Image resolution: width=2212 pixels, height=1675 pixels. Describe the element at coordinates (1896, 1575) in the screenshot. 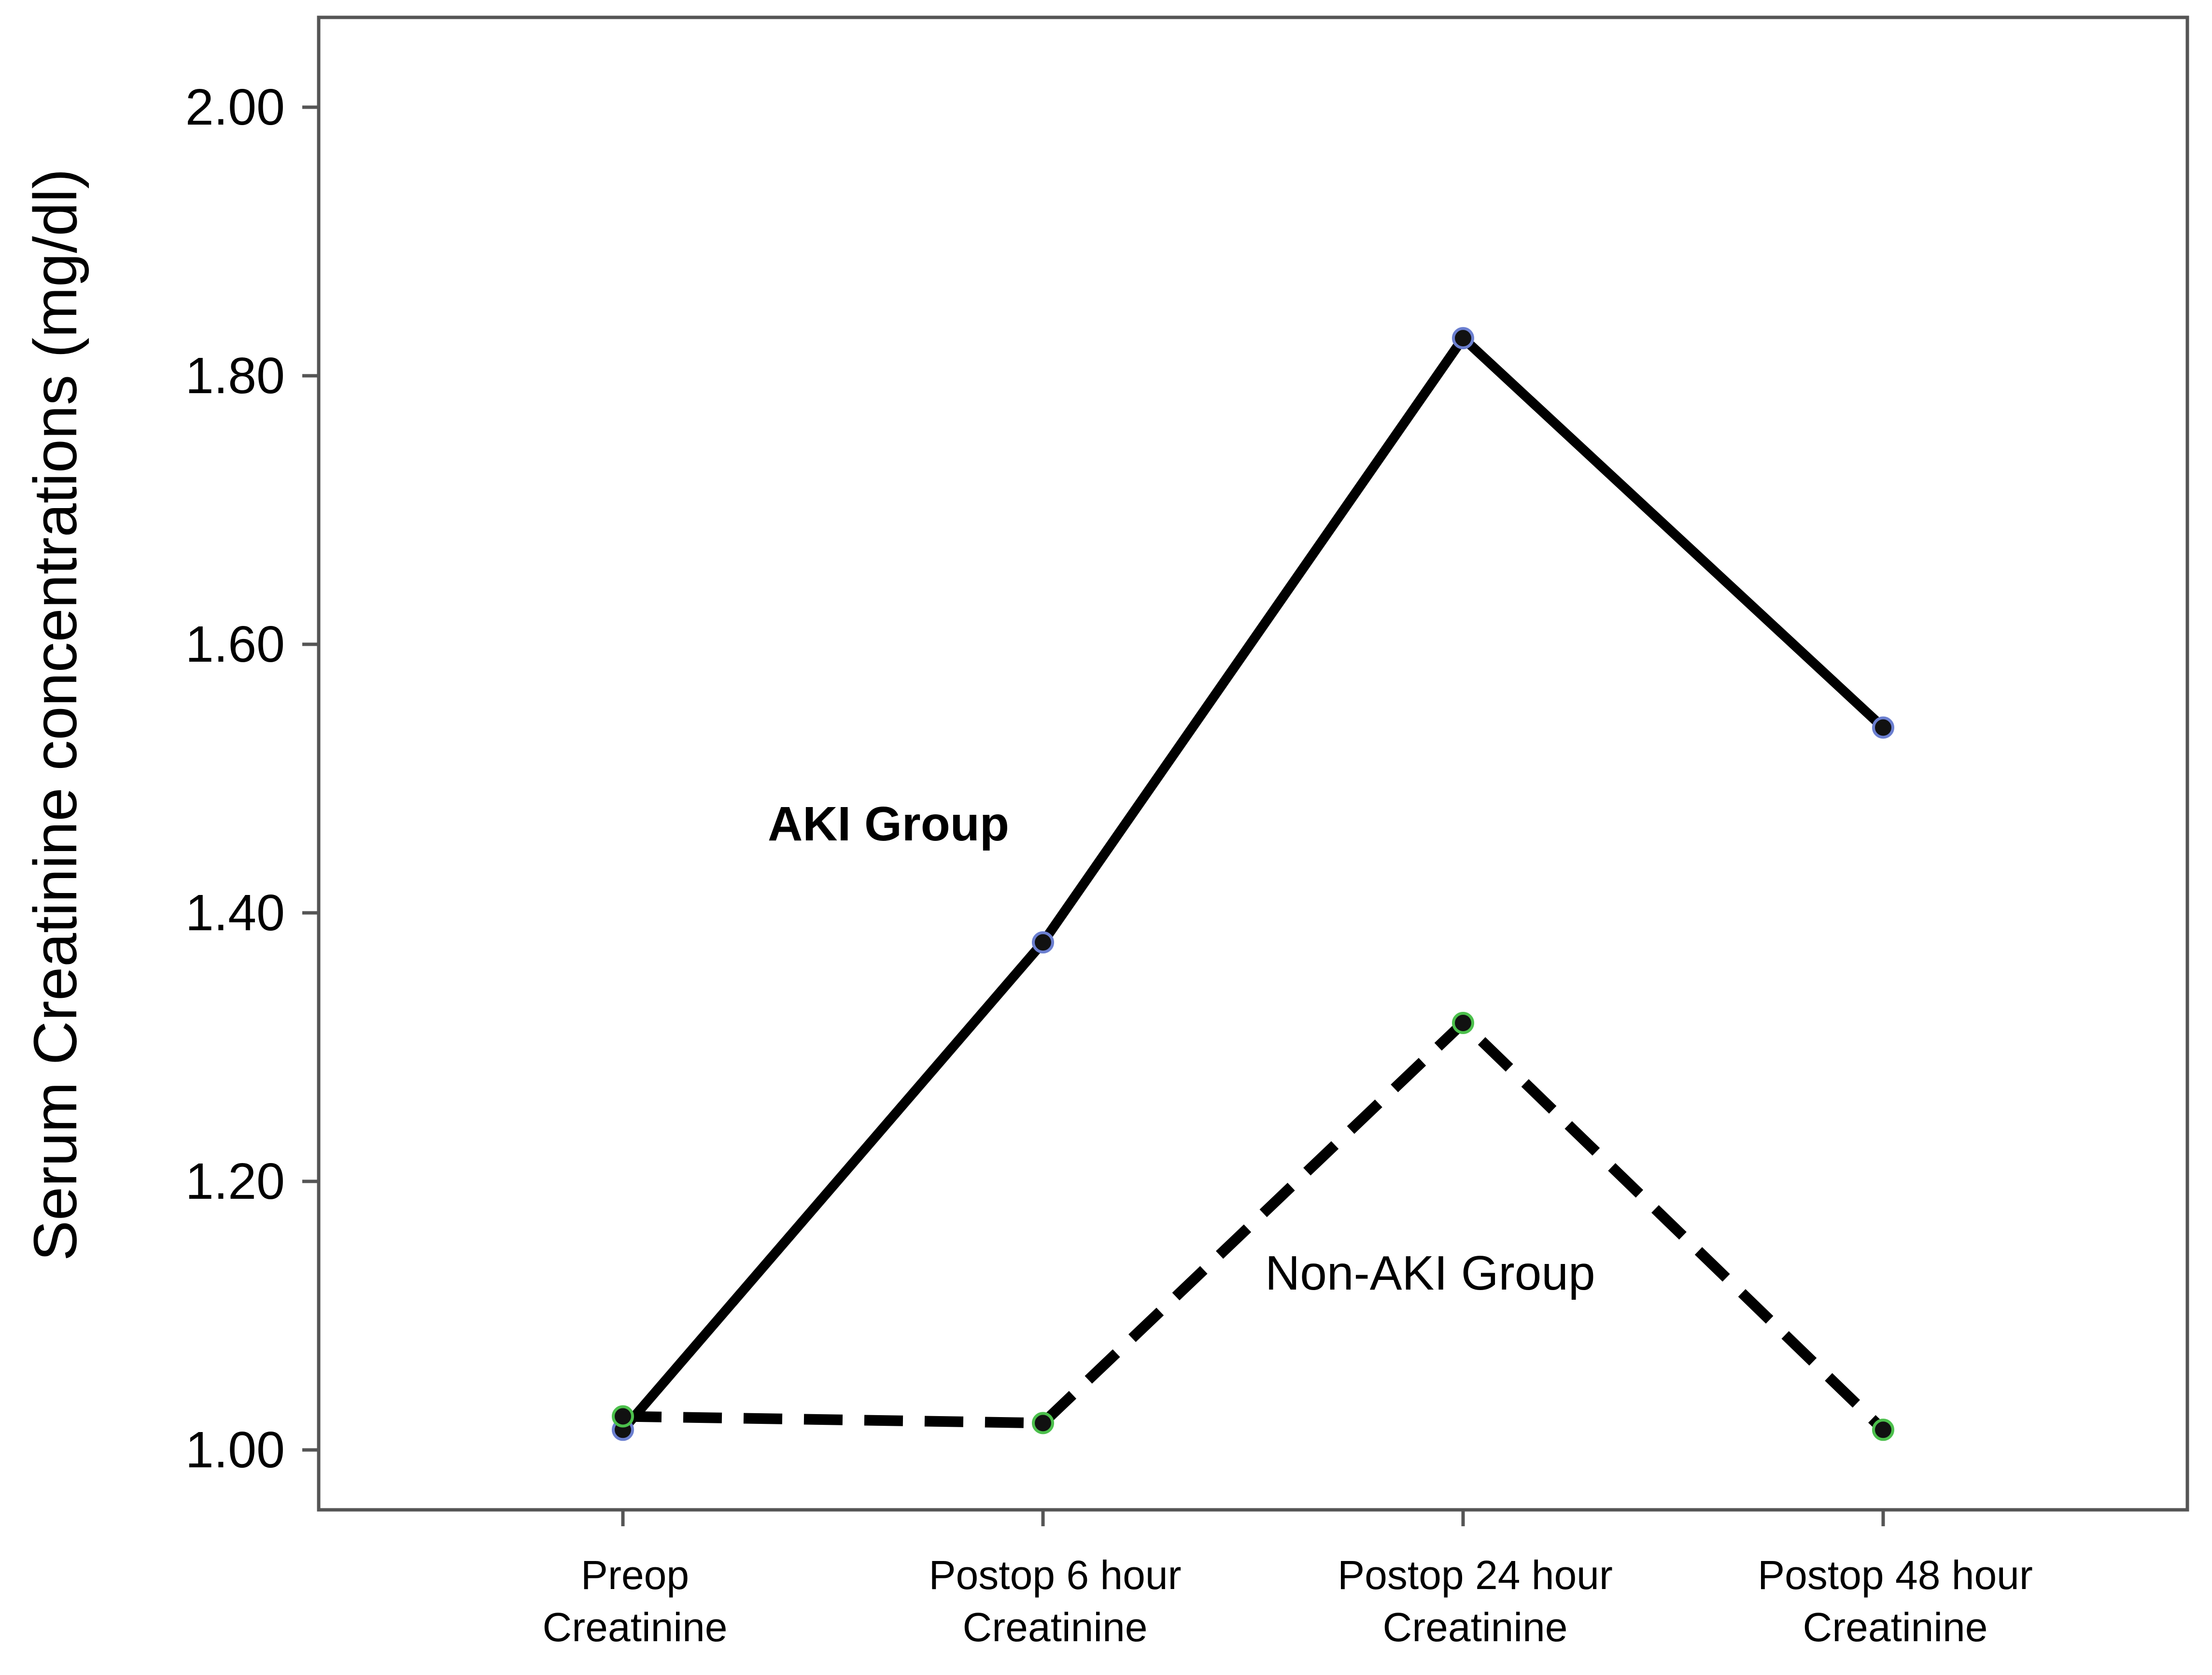

I see `x-tick-label: Postop 48 hour` at that location.